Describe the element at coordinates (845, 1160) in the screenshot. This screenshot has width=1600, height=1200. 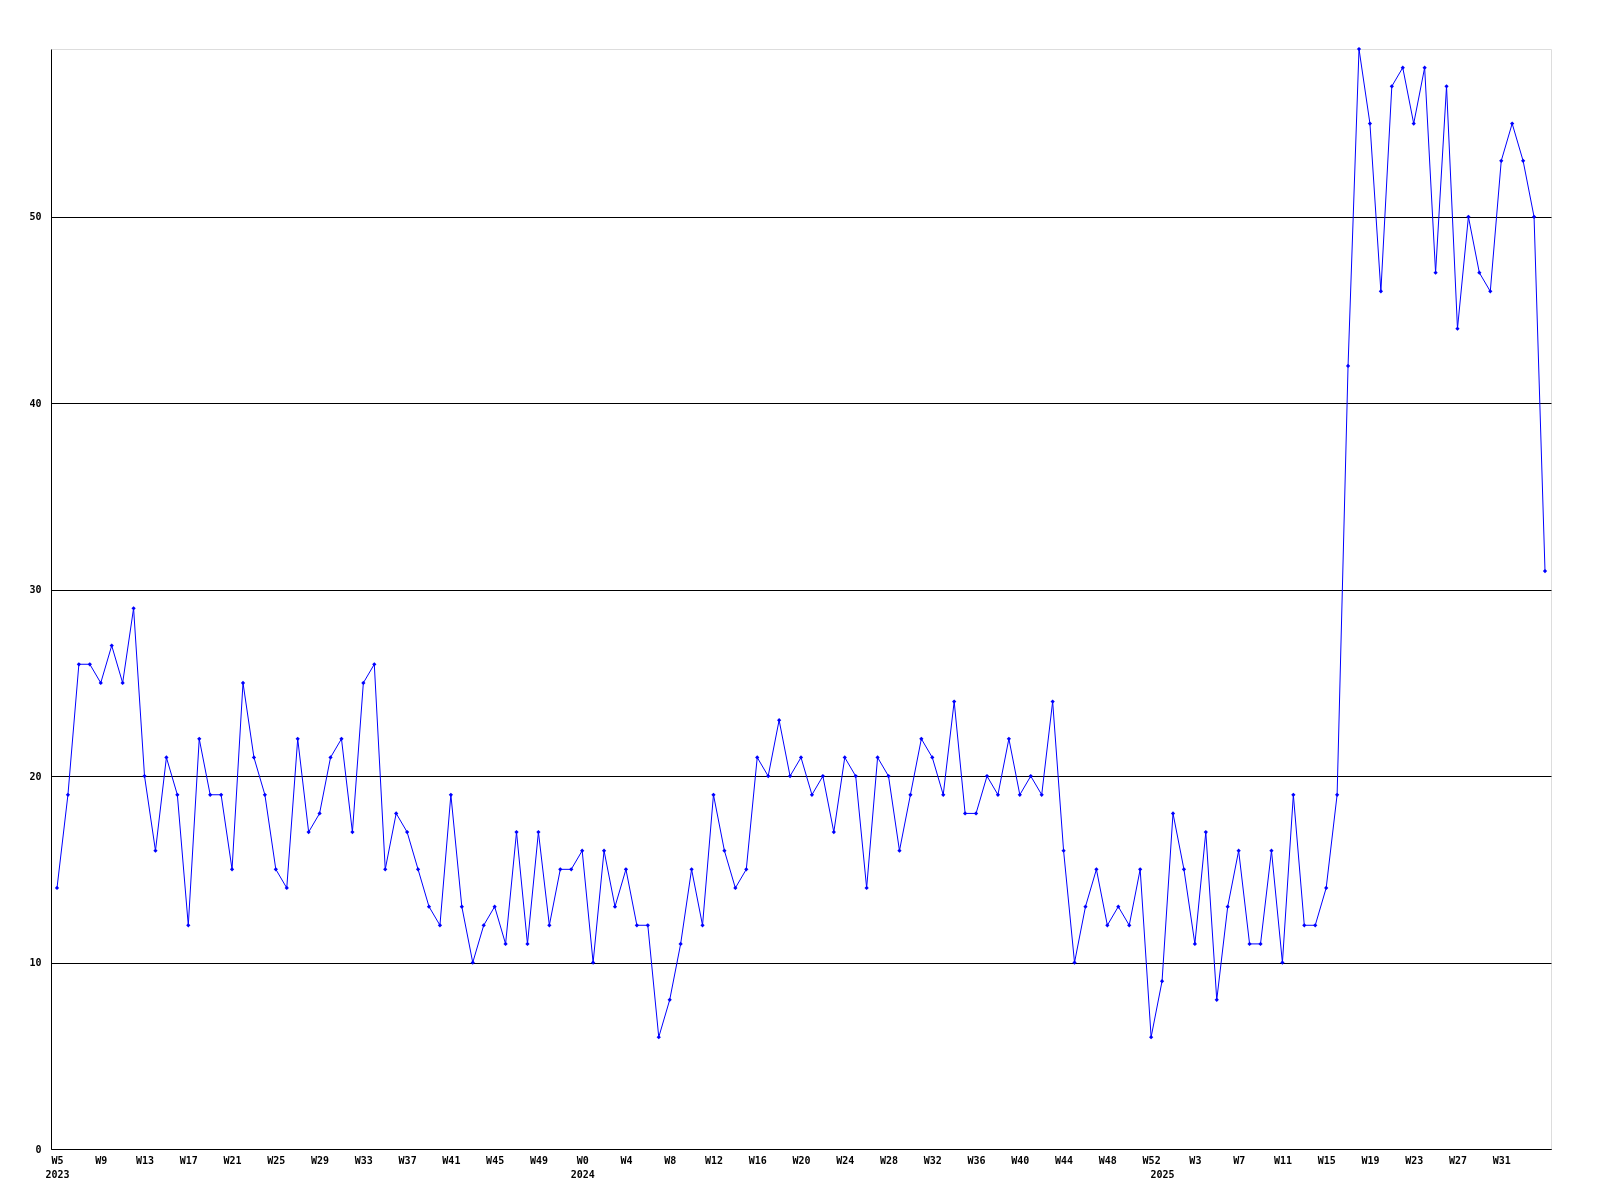
I see `x-tick-label: W24` at that location.